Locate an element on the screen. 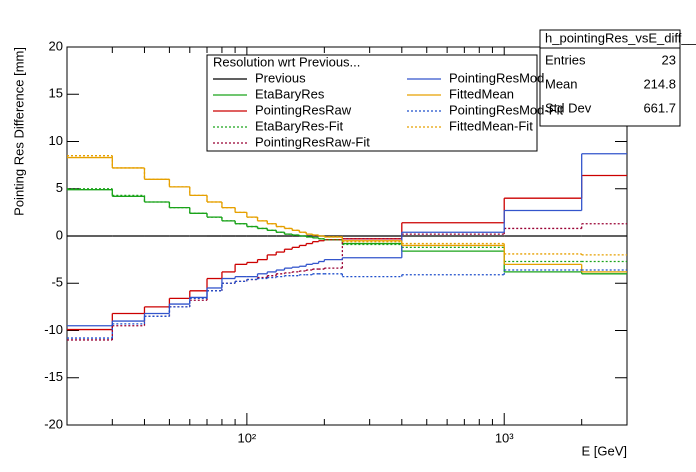 The height and width of the screenshot is (472, 696). legend-label: Previous is located at coordinates (280, 77).